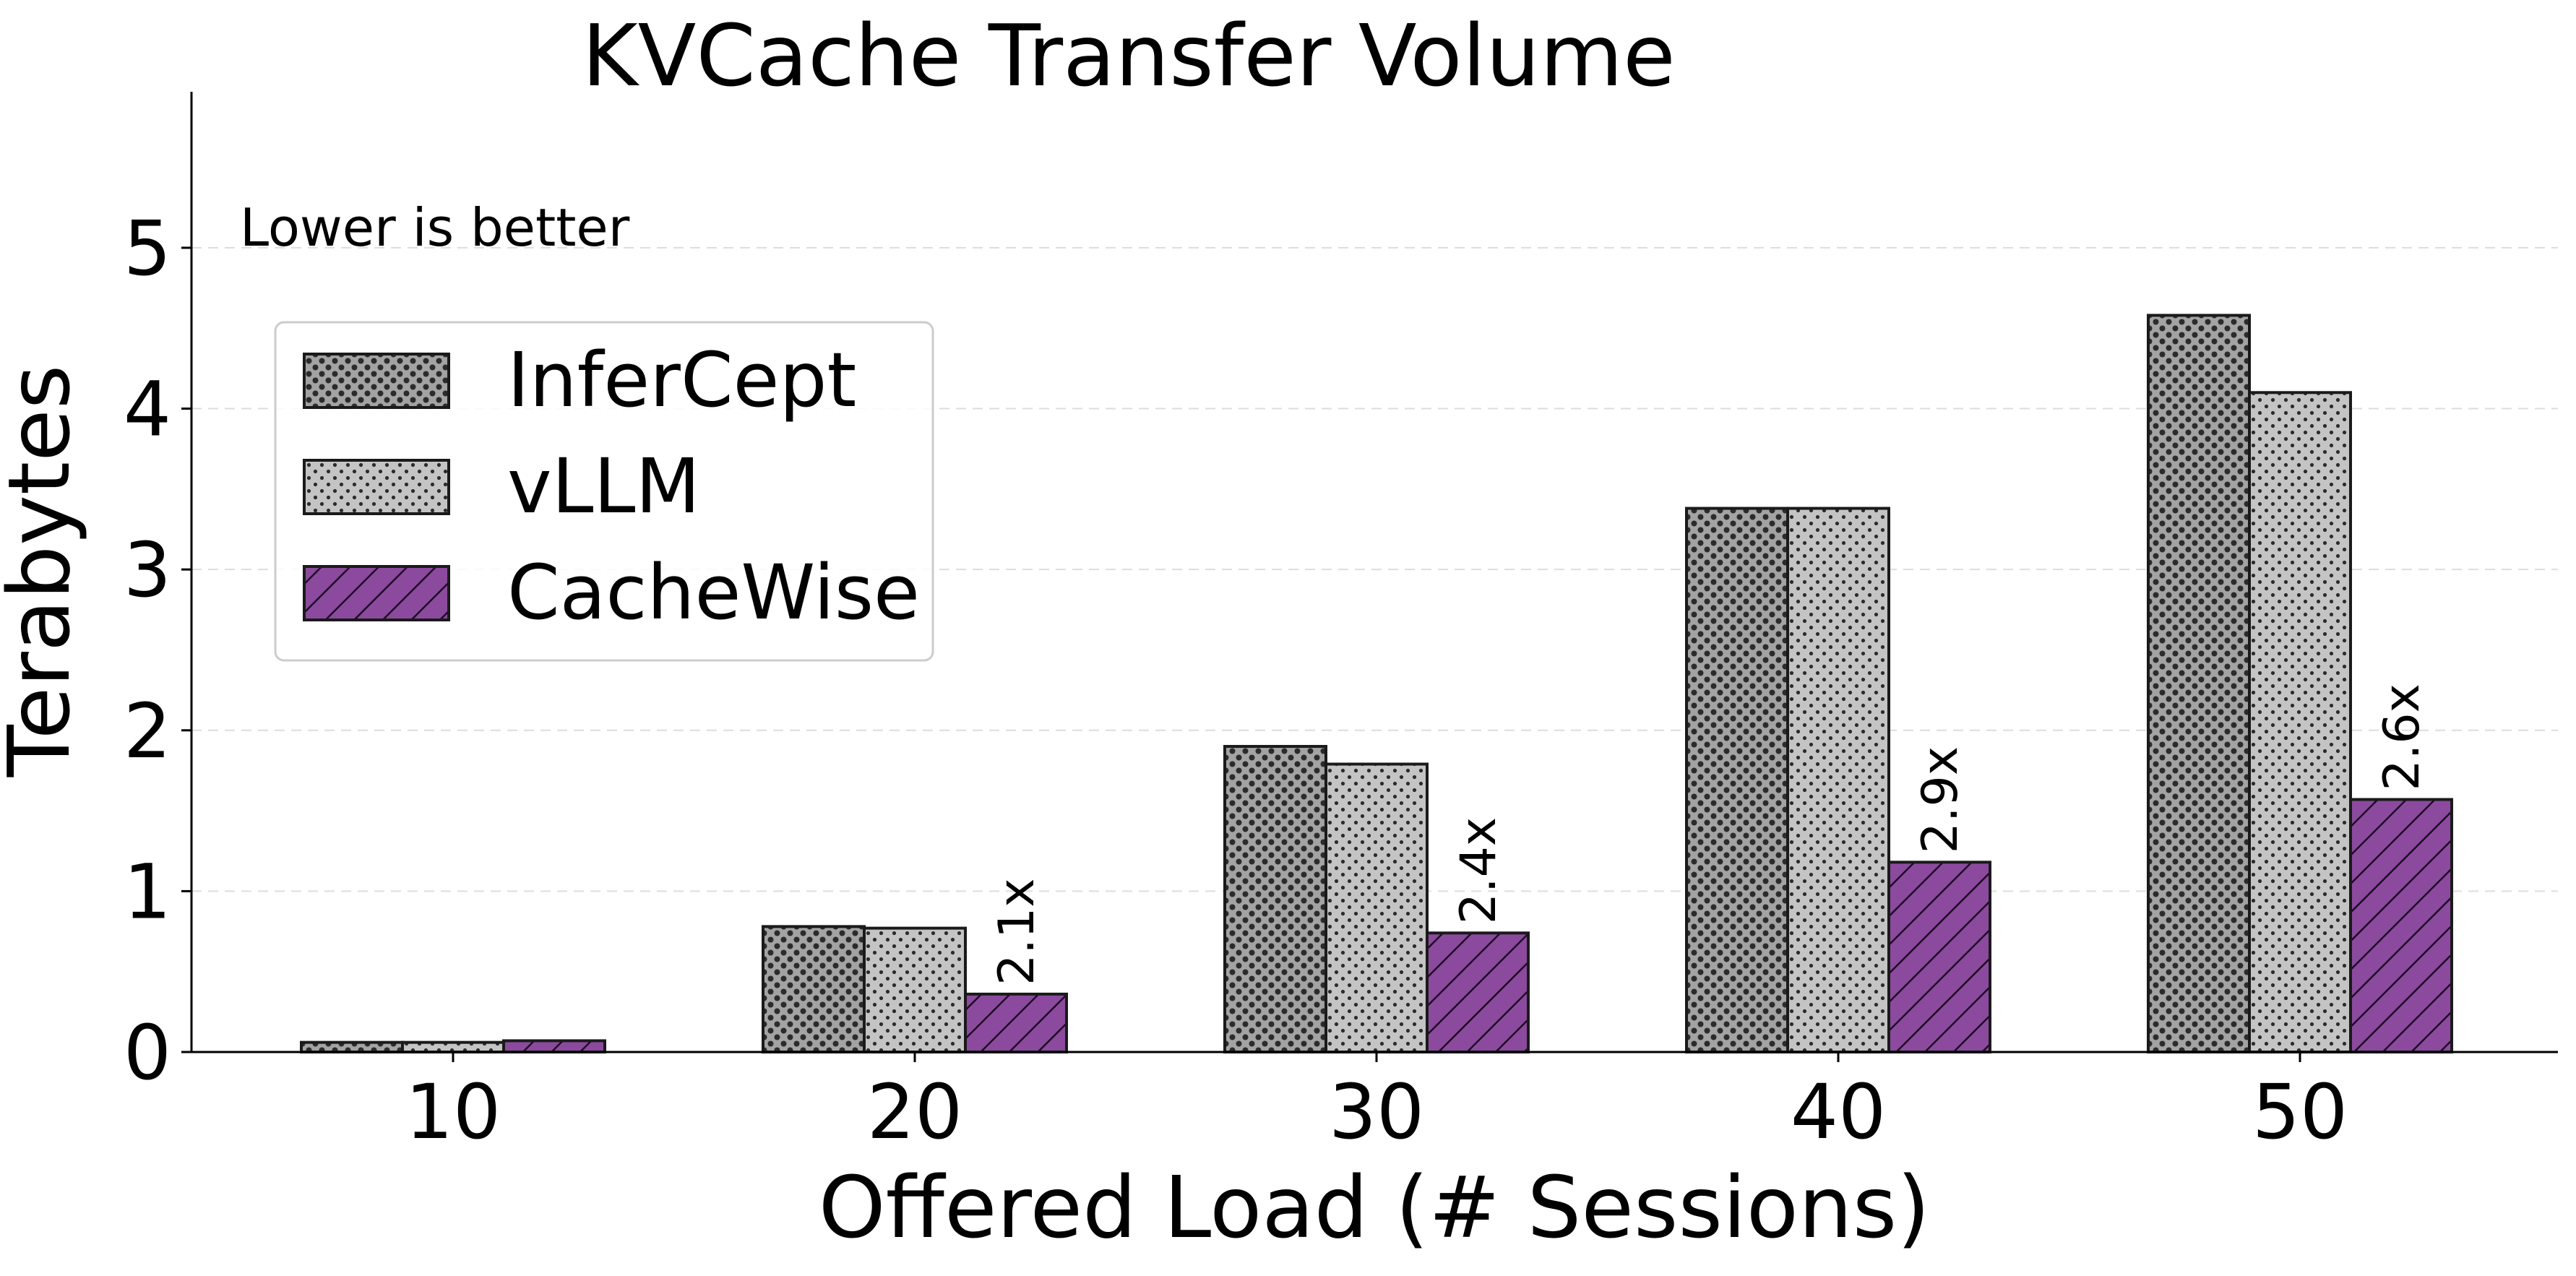 This screenshot has width=2576, height=1276. Describe the element at coordinates (1940, 799) in the screenshot. I see `bar-ratio-label: 2.9x` at that location.